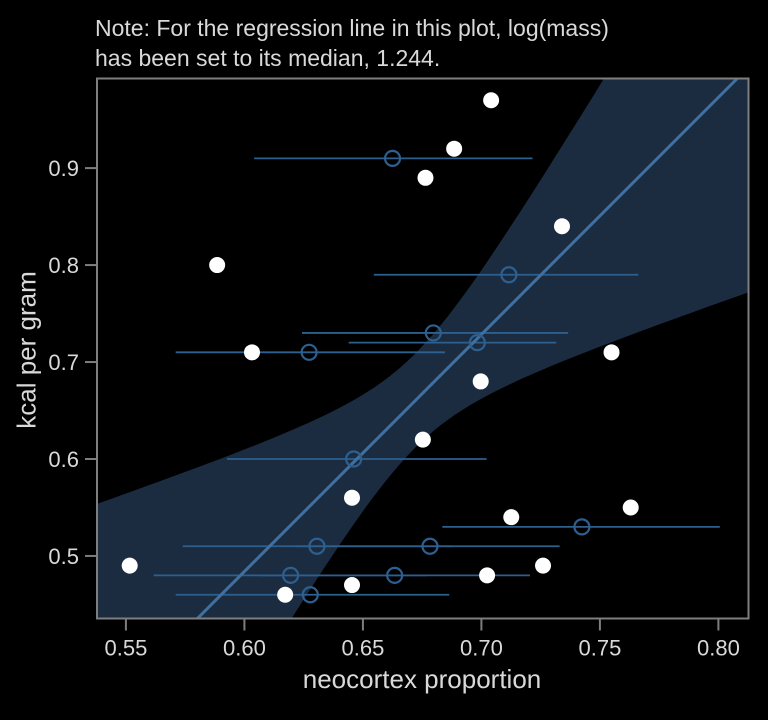 Image resolution: width=768 pixels, height=720 pixels. I want to click on x-tick-label: 0.80, so click(718, 648).